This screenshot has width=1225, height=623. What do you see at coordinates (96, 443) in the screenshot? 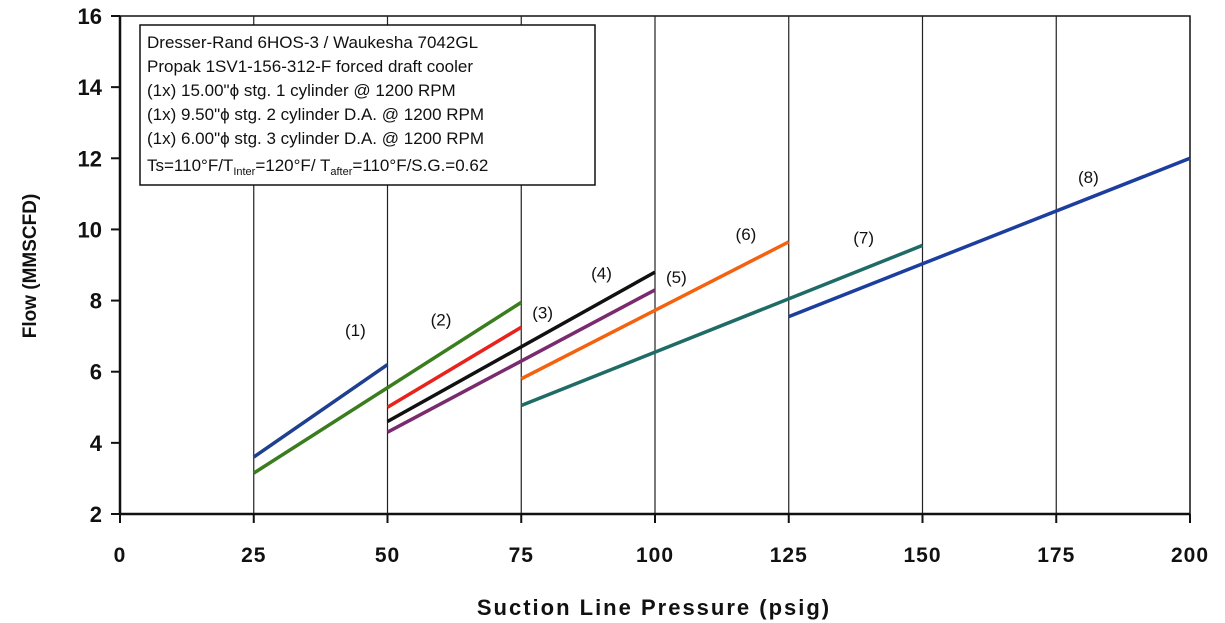
I see `y-tick-label: 4` at bounding box center [96, 443].